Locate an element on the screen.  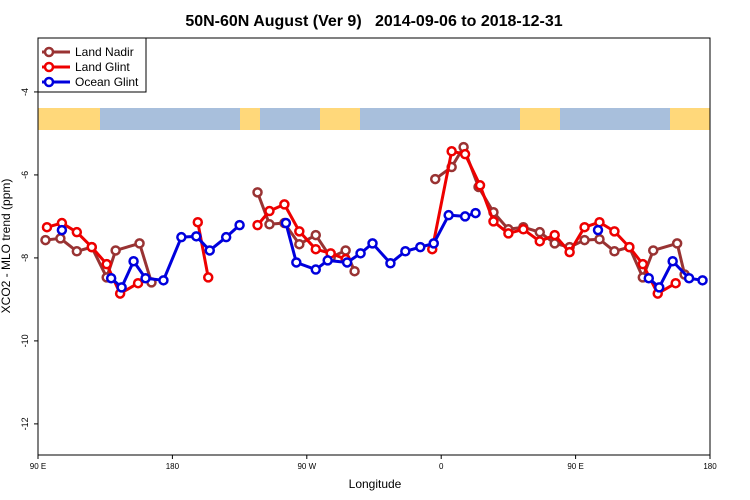
y-tick-label: -12 is located at coordinates (25, 423).